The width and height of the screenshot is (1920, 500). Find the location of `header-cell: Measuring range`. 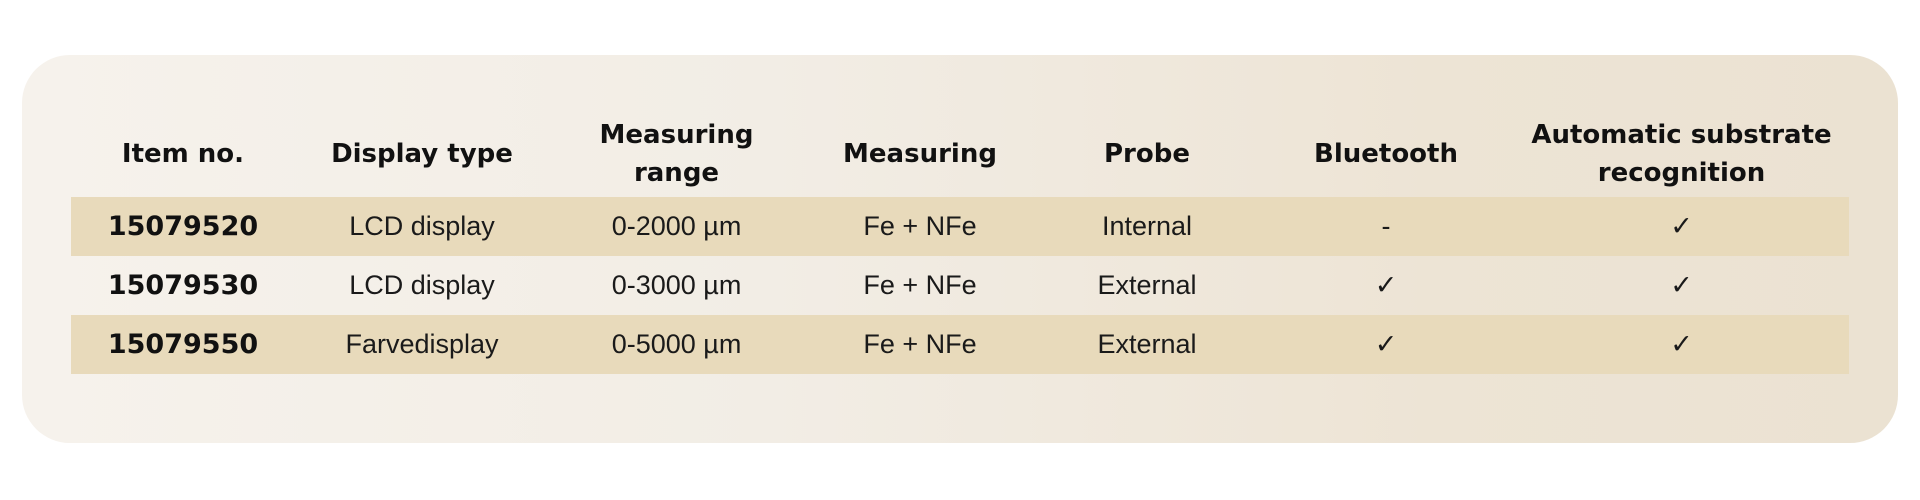

header-cell: Measuring range is located at coordinates (676, 153).